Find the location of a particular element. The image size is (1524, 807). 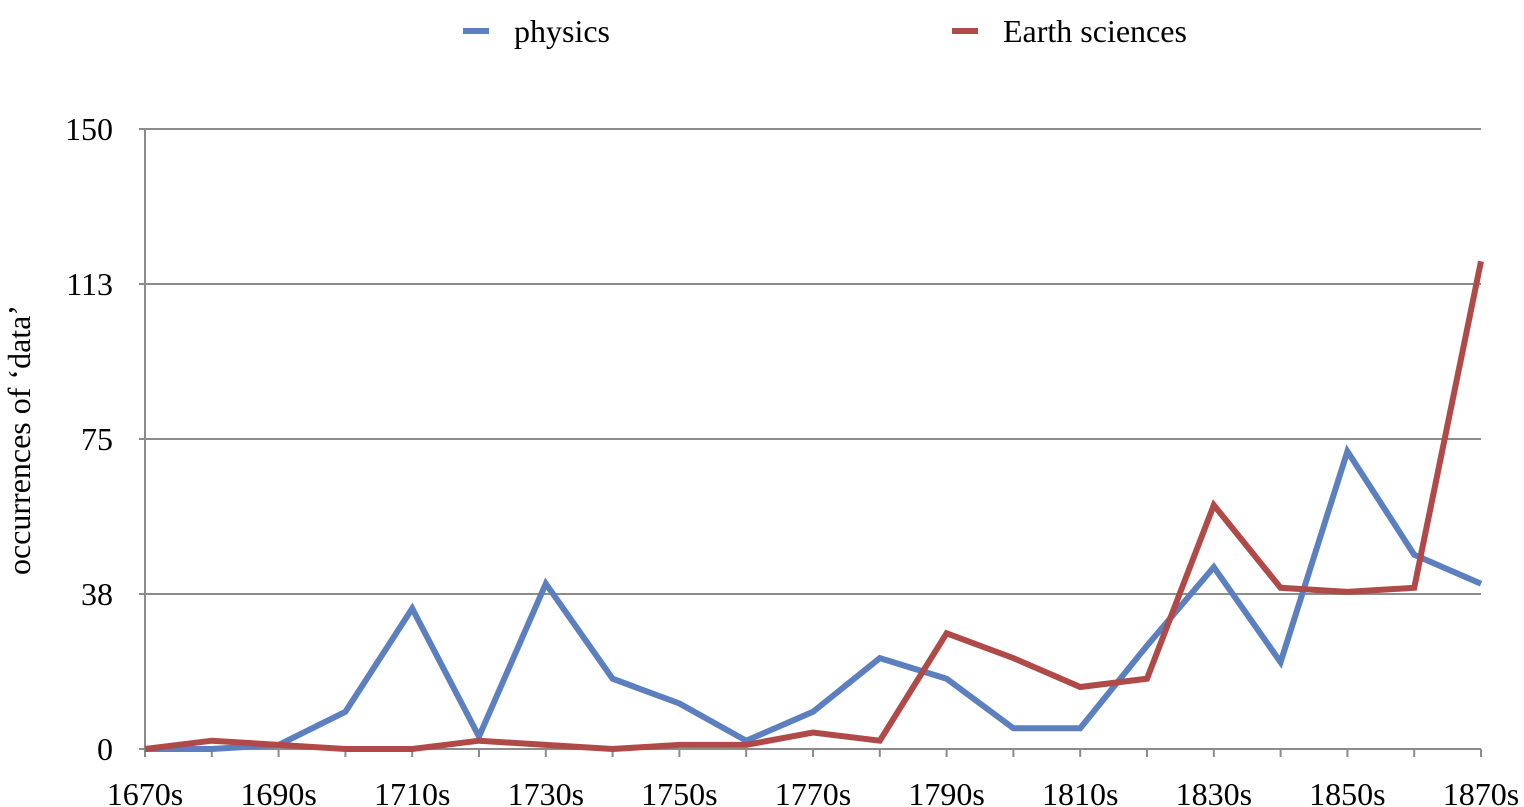

x-tick-label: 1670s is located at coordinates (145, 791).